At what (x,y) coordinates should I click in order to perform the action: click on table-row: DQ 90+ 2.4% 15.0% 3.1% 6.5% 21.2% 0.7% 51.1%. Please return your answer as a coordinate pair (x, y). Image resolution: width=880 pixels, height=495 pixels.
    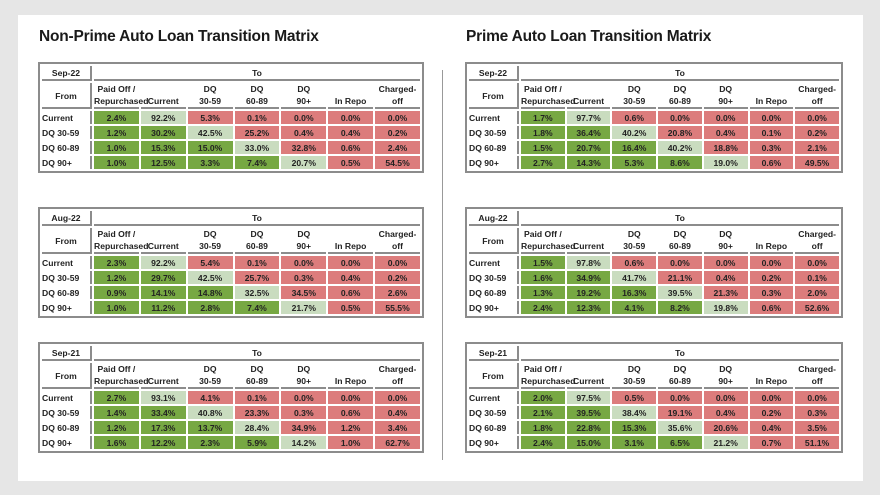
    Looking at the image, I should click on (654, 442).